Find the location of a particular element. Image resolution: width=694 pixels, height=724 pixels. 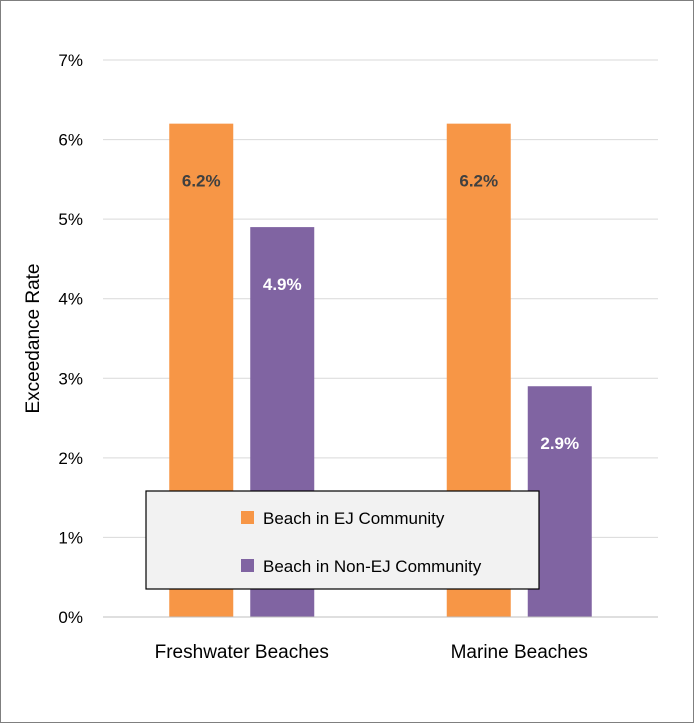

data-label: 4.9% is located at coordinates (282, 284).